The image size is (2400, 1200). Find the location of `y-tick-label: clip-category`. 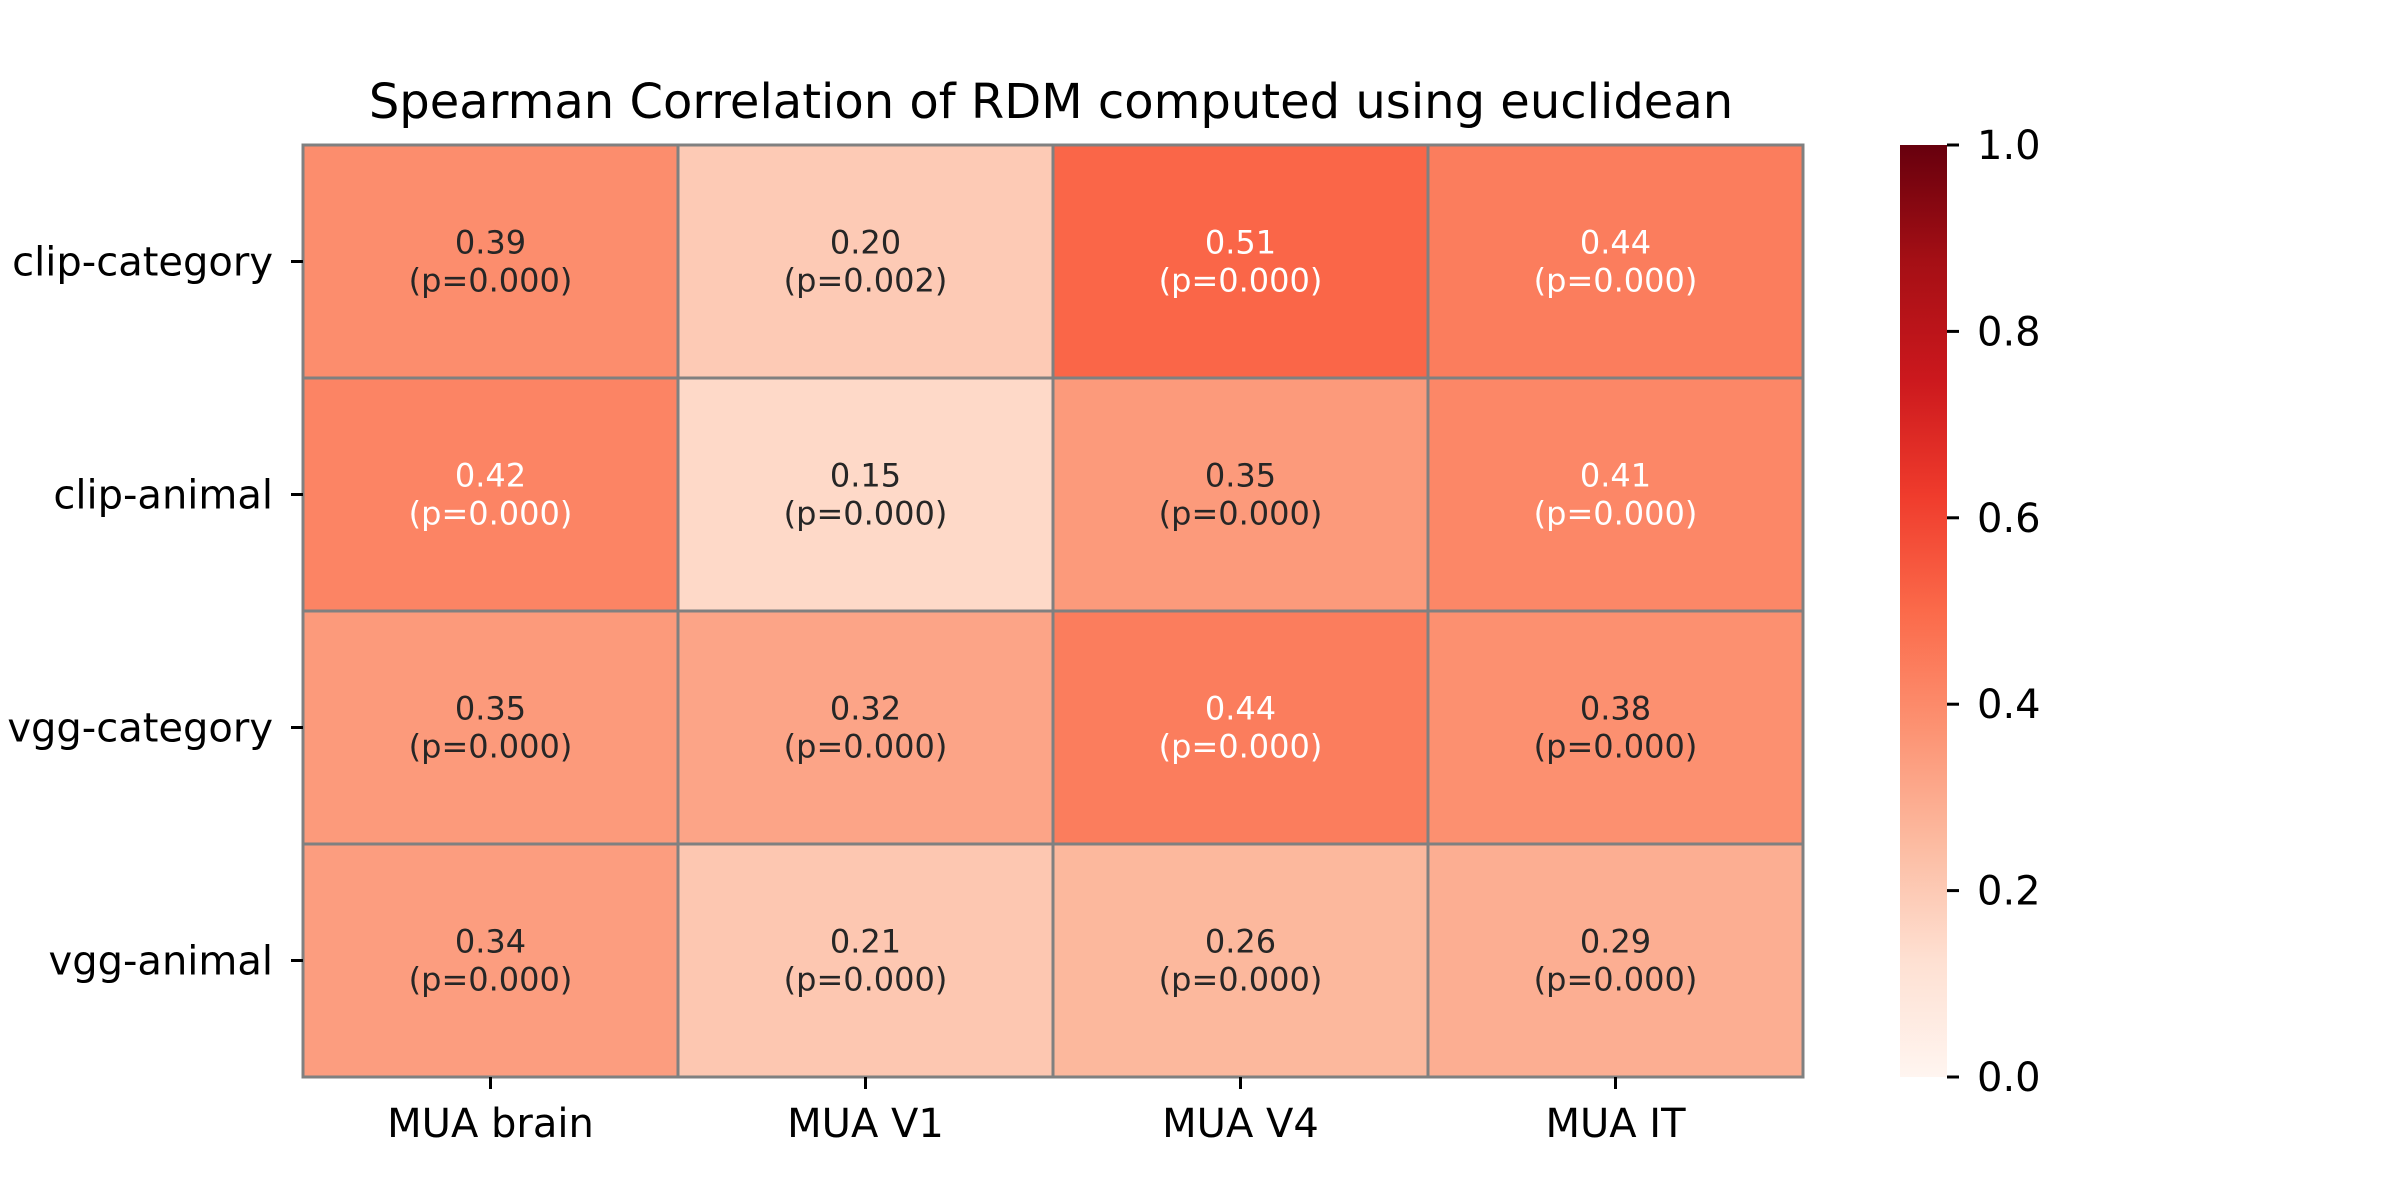

y-tick-label: clip-category is located at coordinates (142, 263).